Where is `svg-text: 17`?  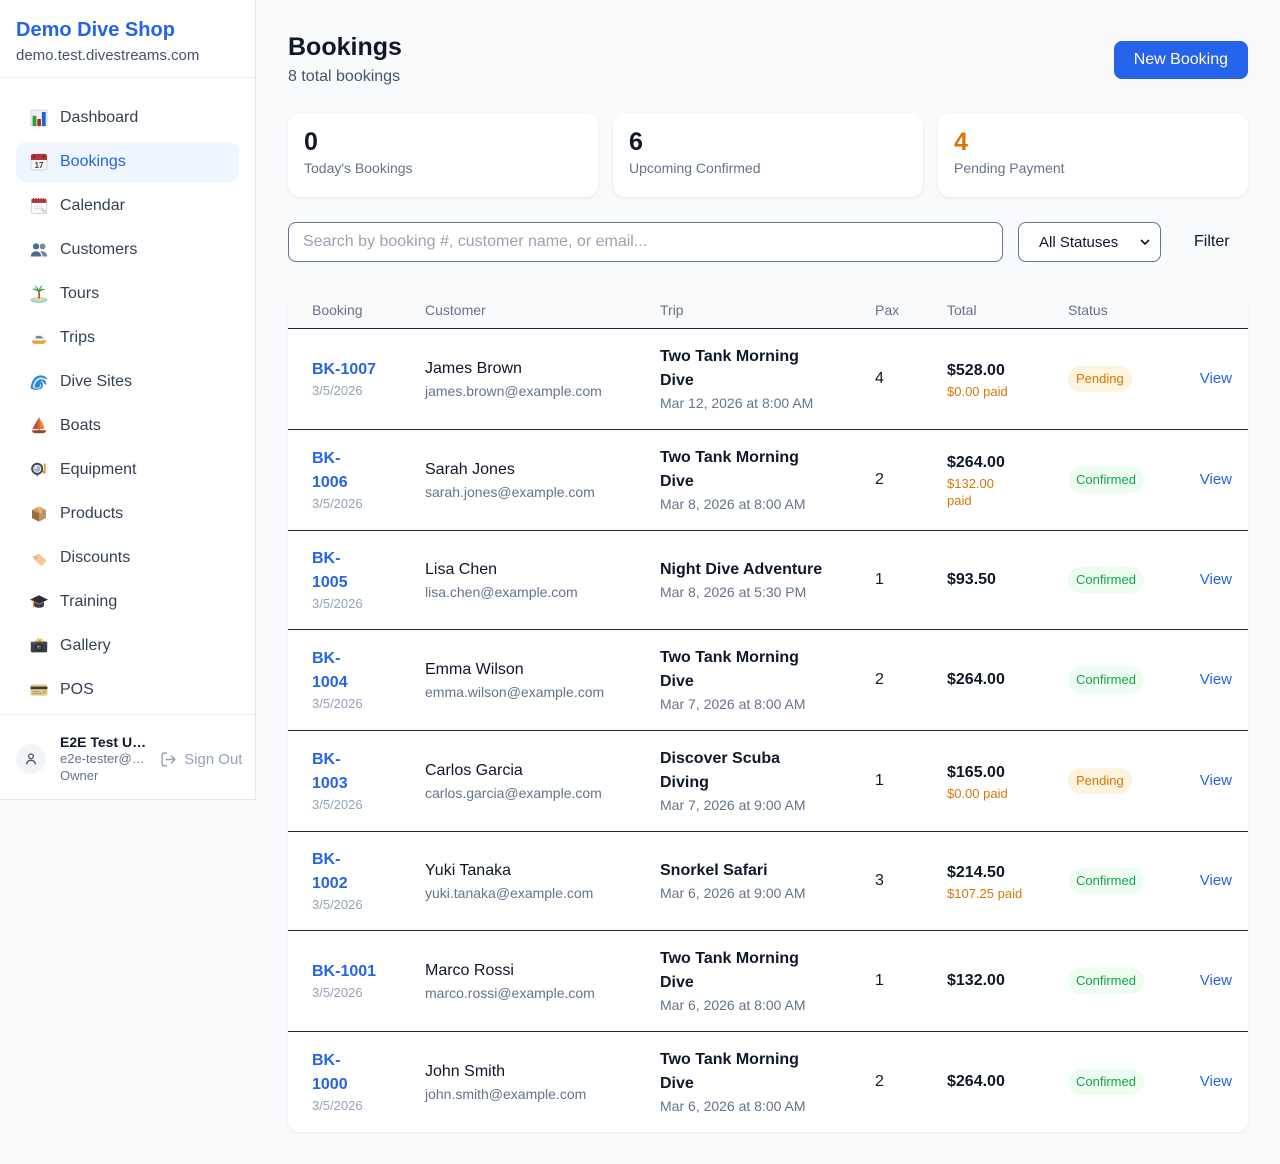 svg-text: 17 is located at coordinates (39, 165).